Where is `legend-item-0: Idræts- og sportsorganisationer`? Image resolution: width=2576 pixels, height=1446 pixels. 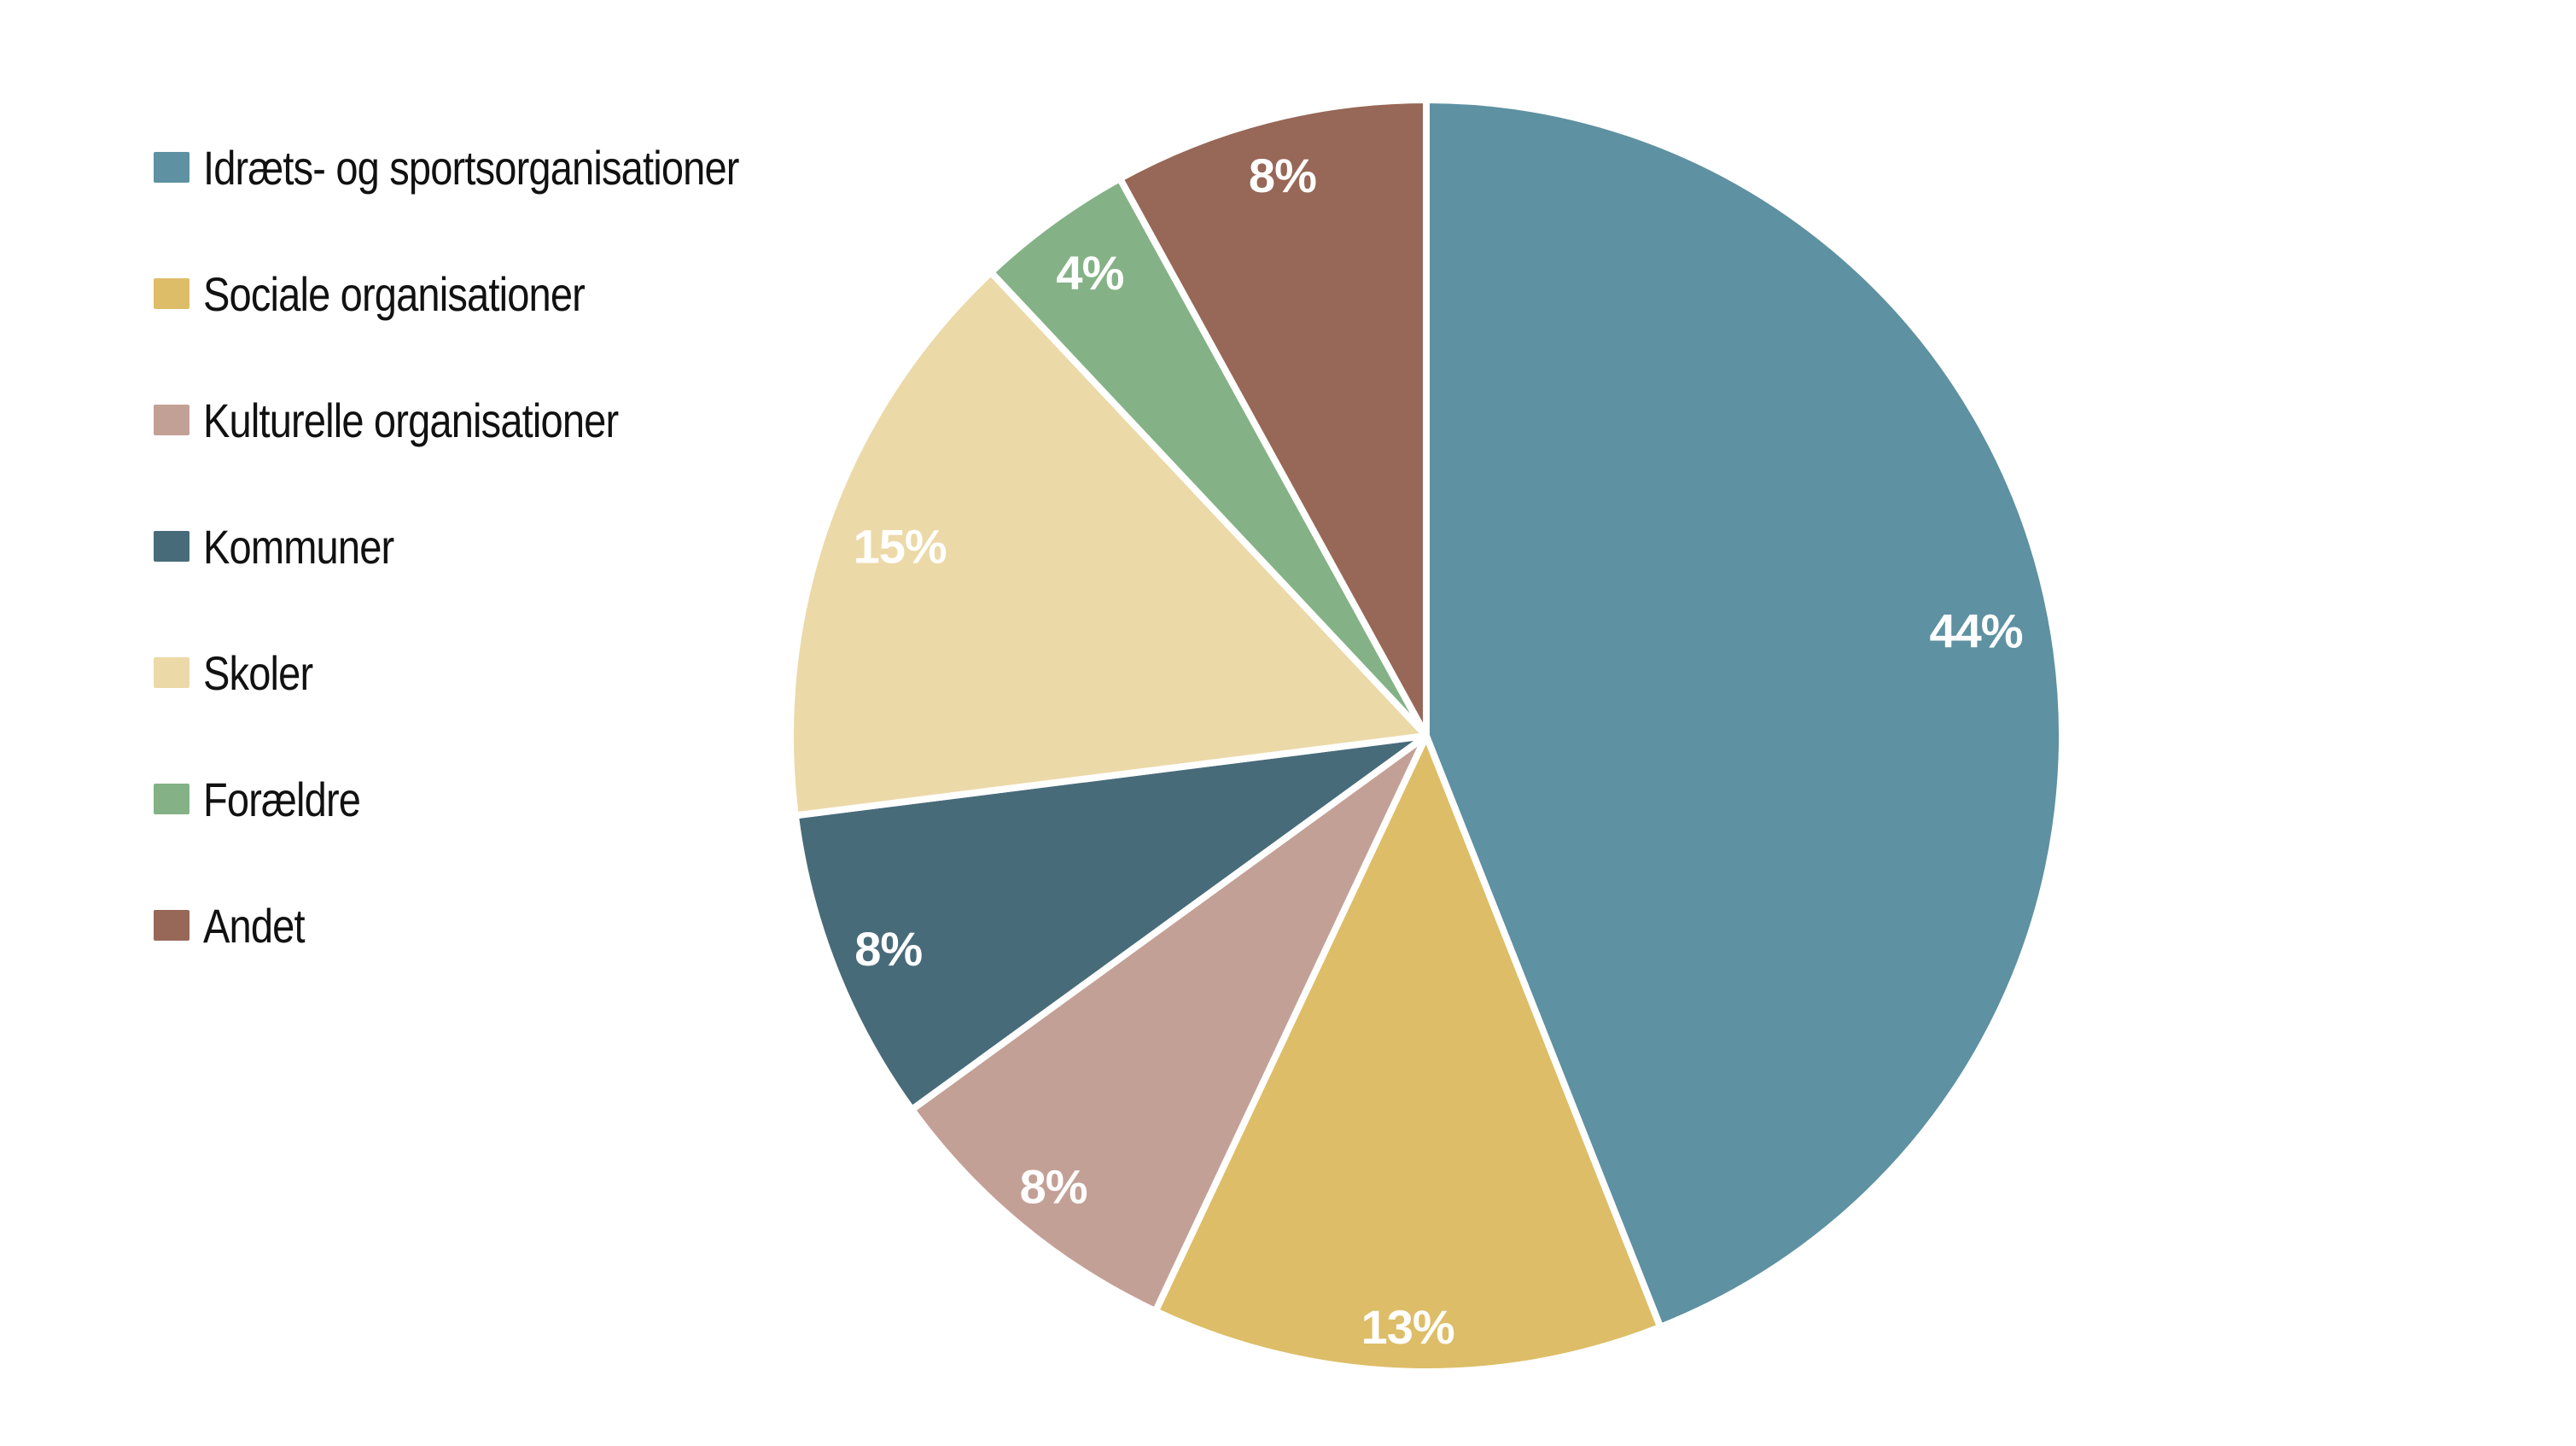 legend-item-0: Idræts- og sportsorganisationer is located at coordinates (497, 167).